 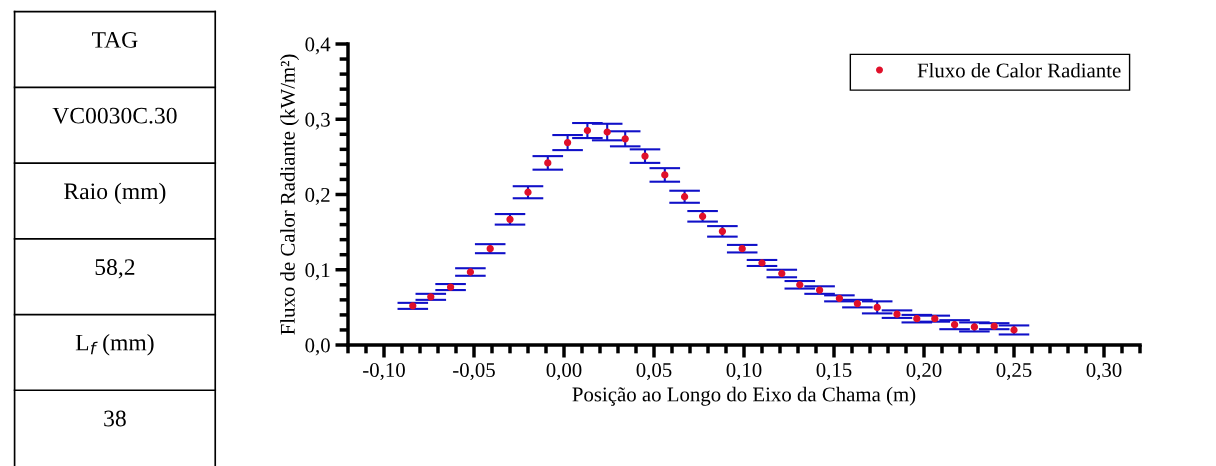 What do you see at coordinates (924, 371) in the screenshot?
I see `x-tick-label: 0,20` at bounding box center [924, 371].